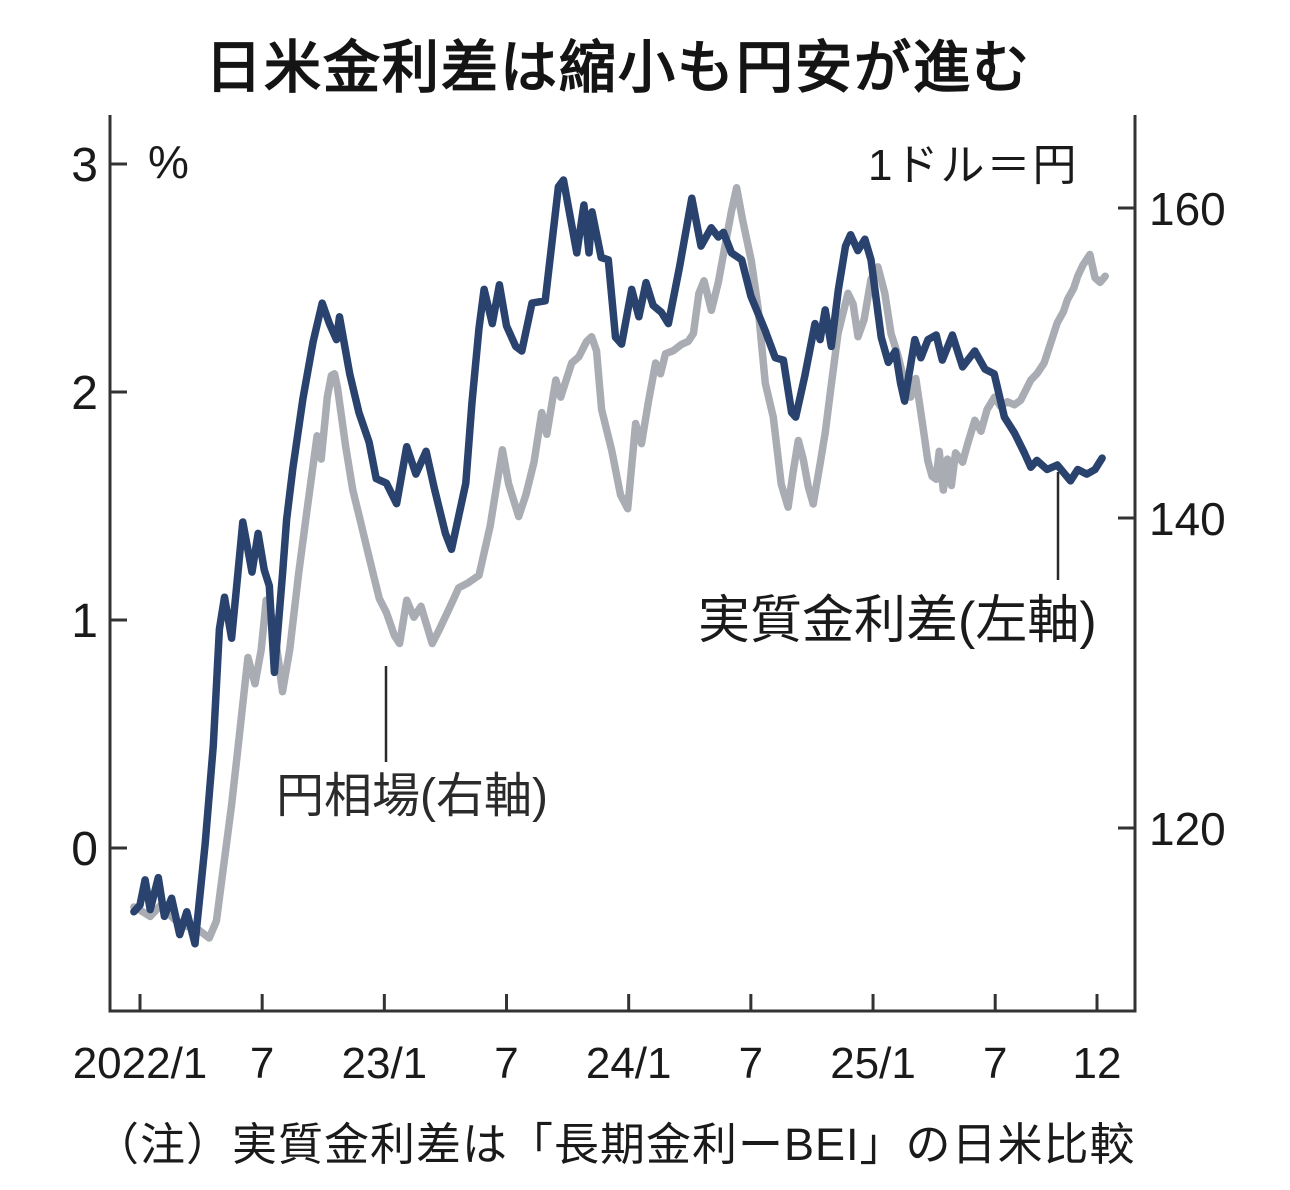  What do you see at coordinates (615, 1144) in the screenshot?
I see `chart-note: （注）実質金利差は「長期金利ーBEI」の日米比較` at bounding box center [615, 1144].